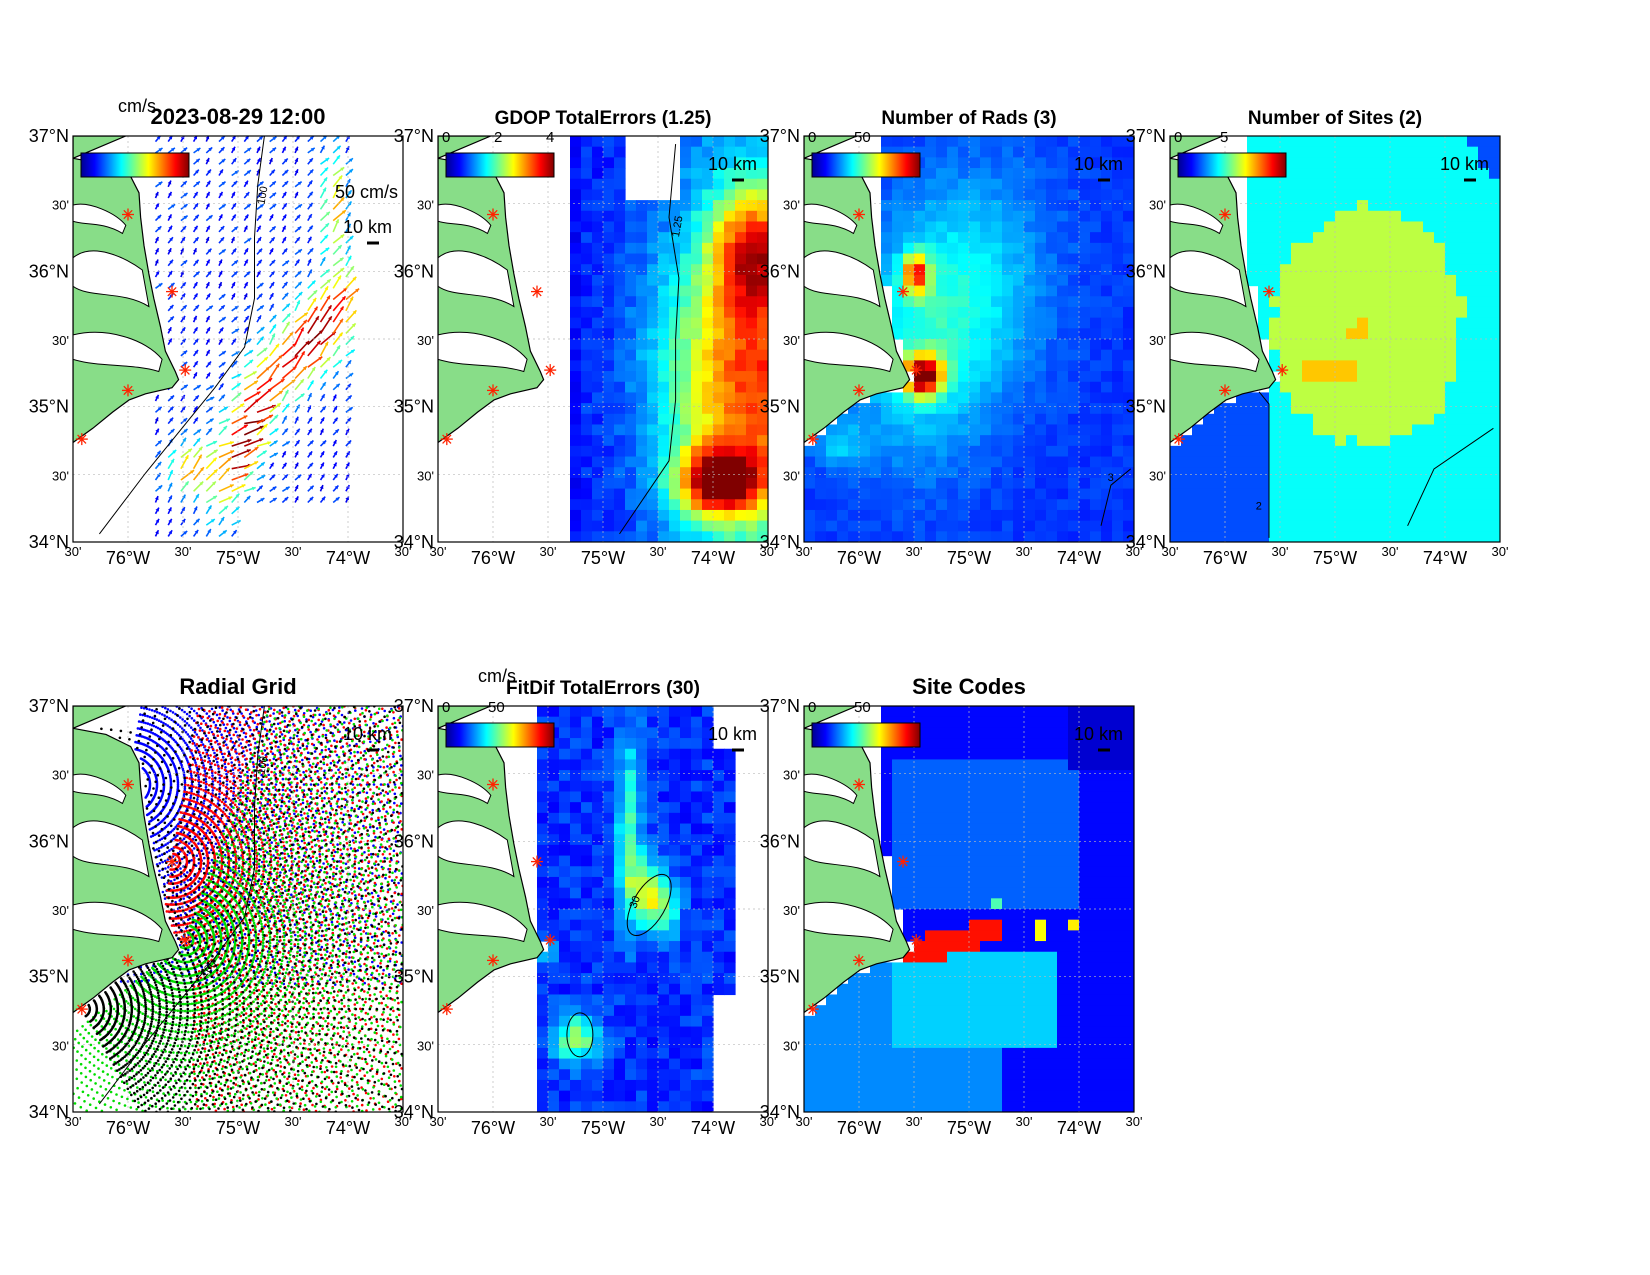 This screenshot has height=1275, width=1650. Describe the element at coordinates (238, 116) in the screenshot. I see `panel-title: 2023-08-29 12:00` at that location.